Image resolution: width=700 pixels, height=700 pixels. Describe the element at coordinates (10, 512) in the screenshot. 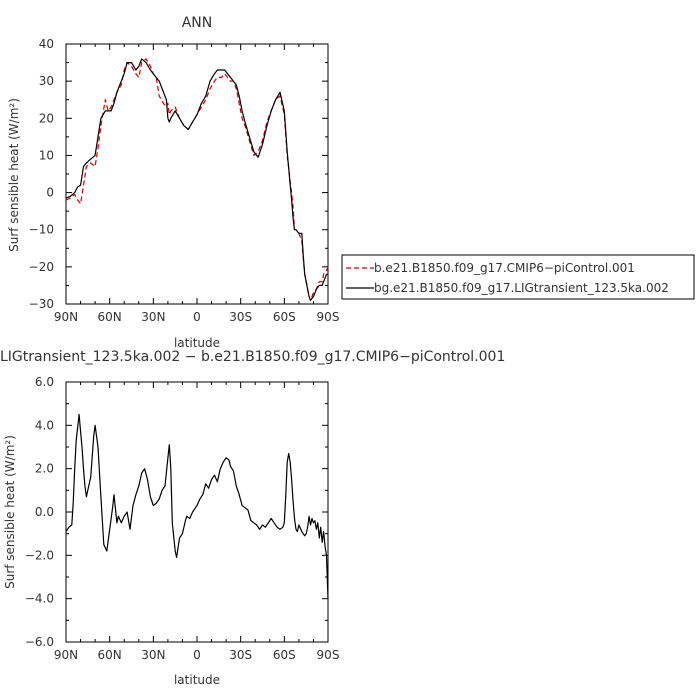

I see `bottom-y-axis-label: Surf sensible heat (W/m²)` at that location.